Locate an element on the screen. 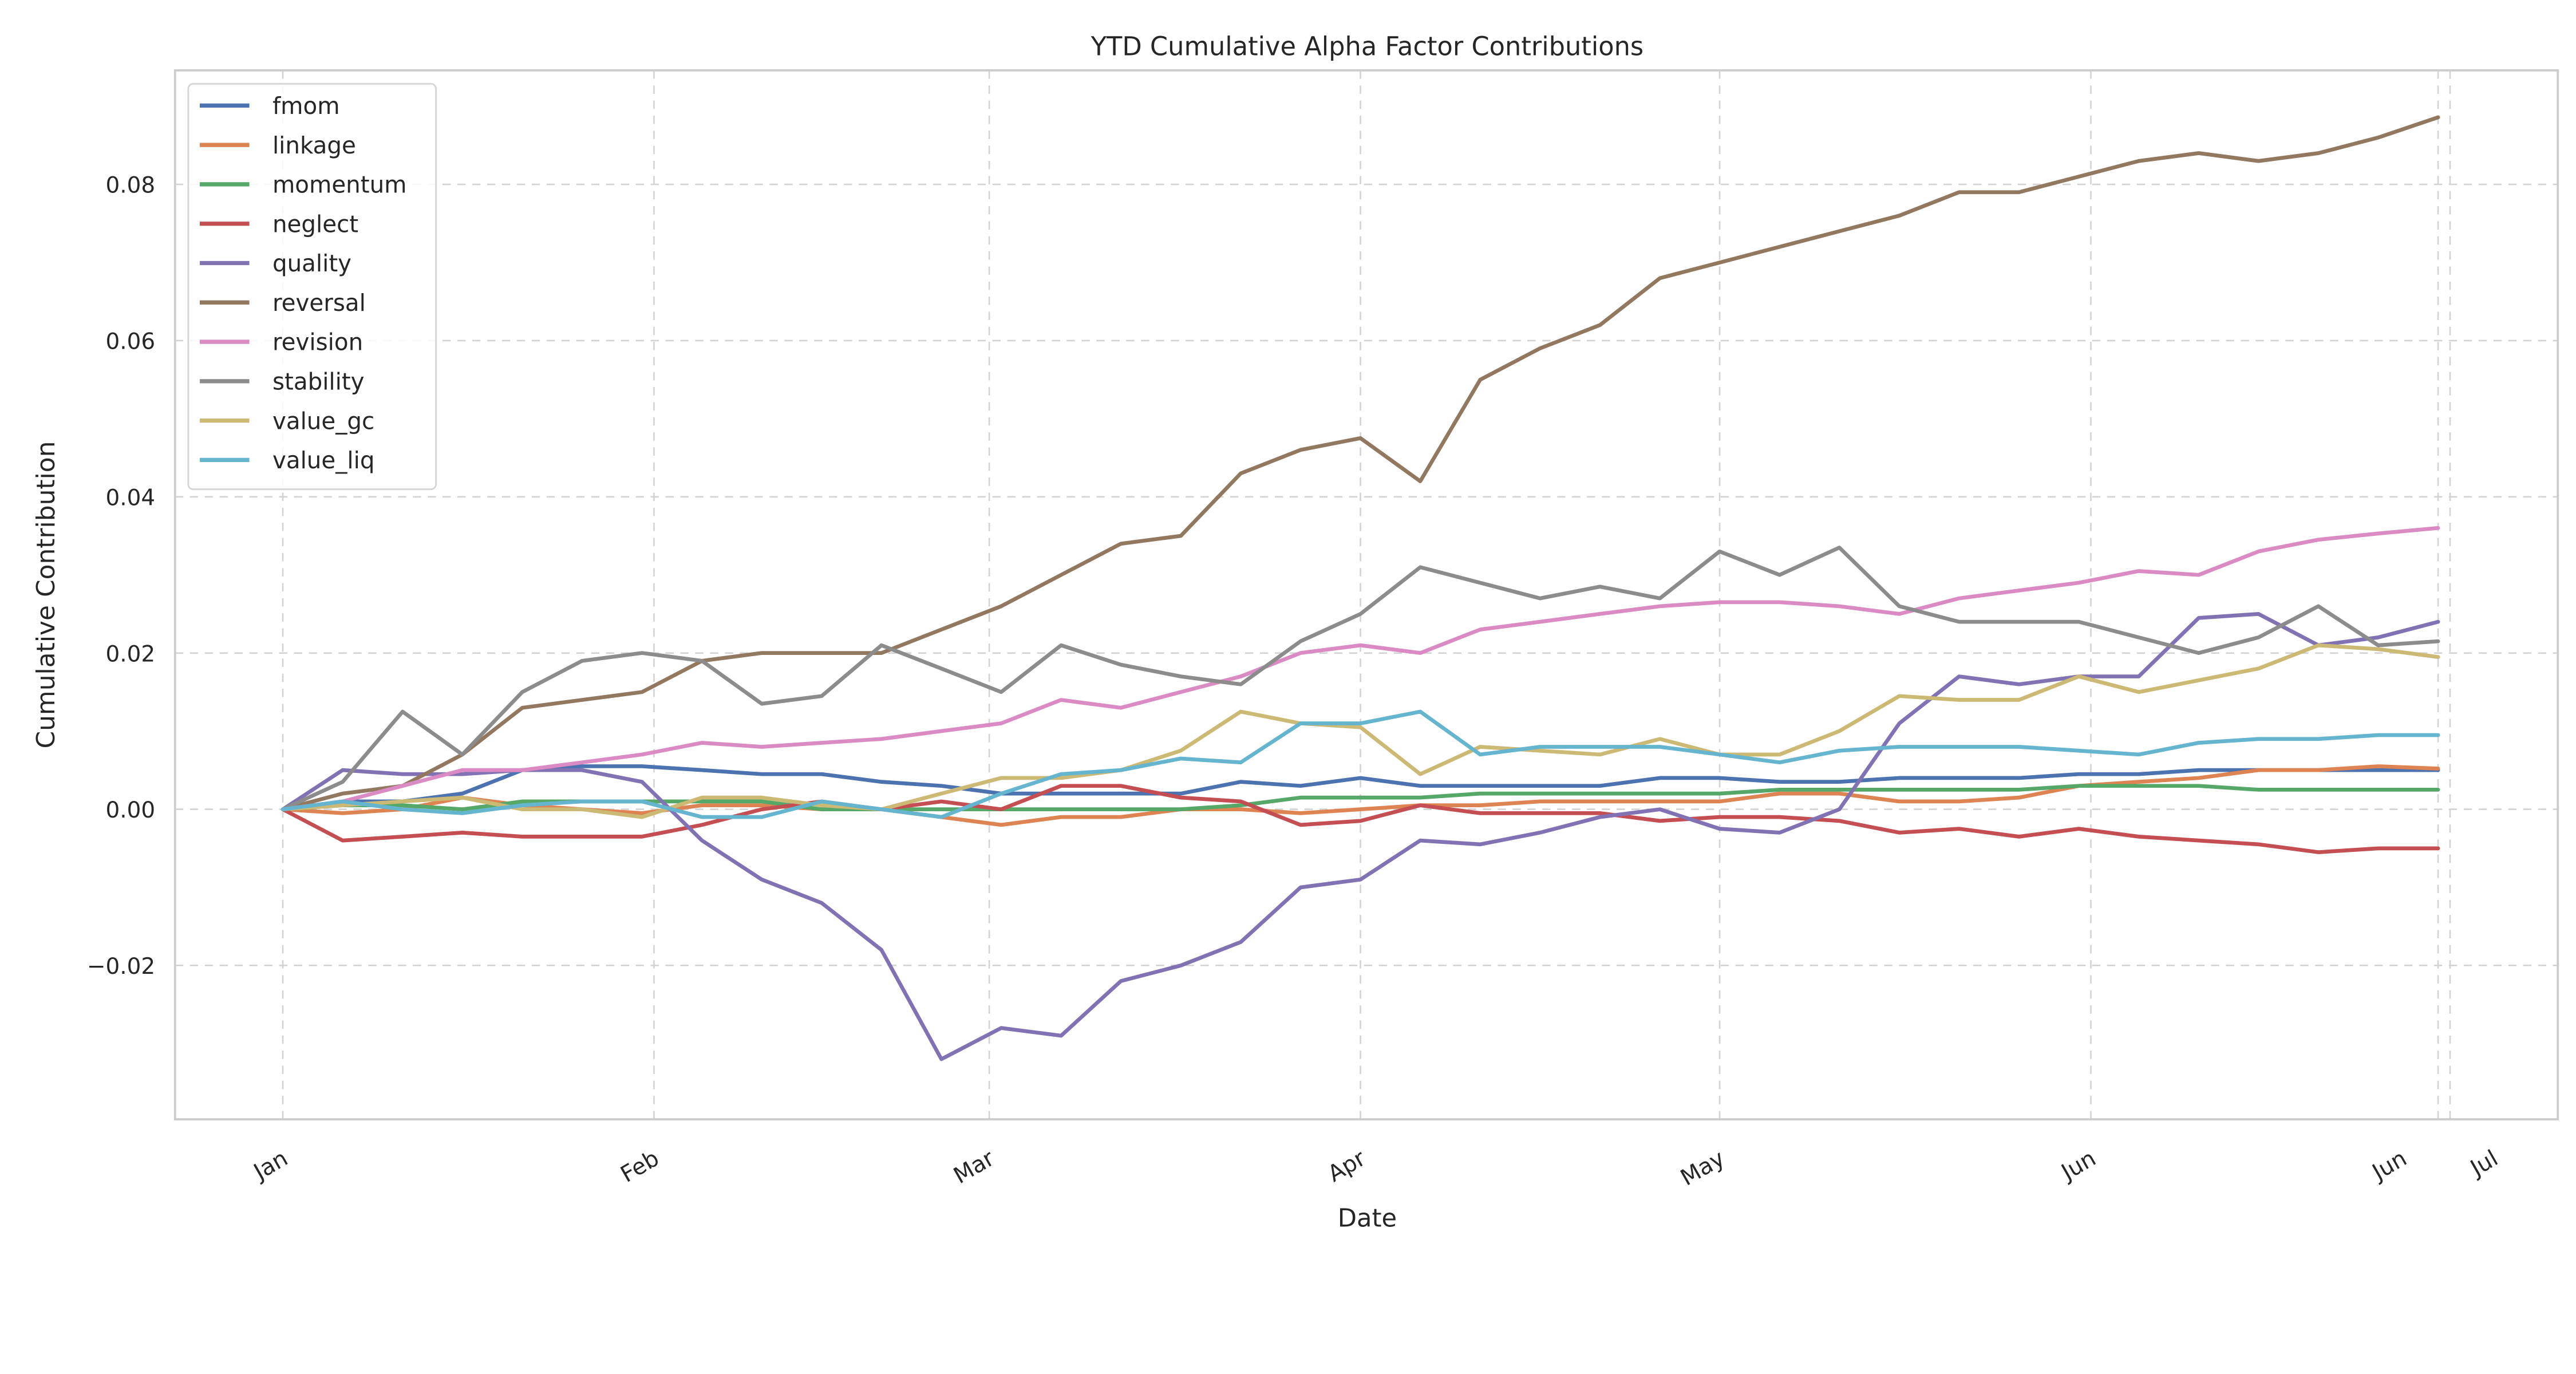 This screenshot has width=2576, height=1374. x-tick-label: Mar is located at coordinates (974, 1167).